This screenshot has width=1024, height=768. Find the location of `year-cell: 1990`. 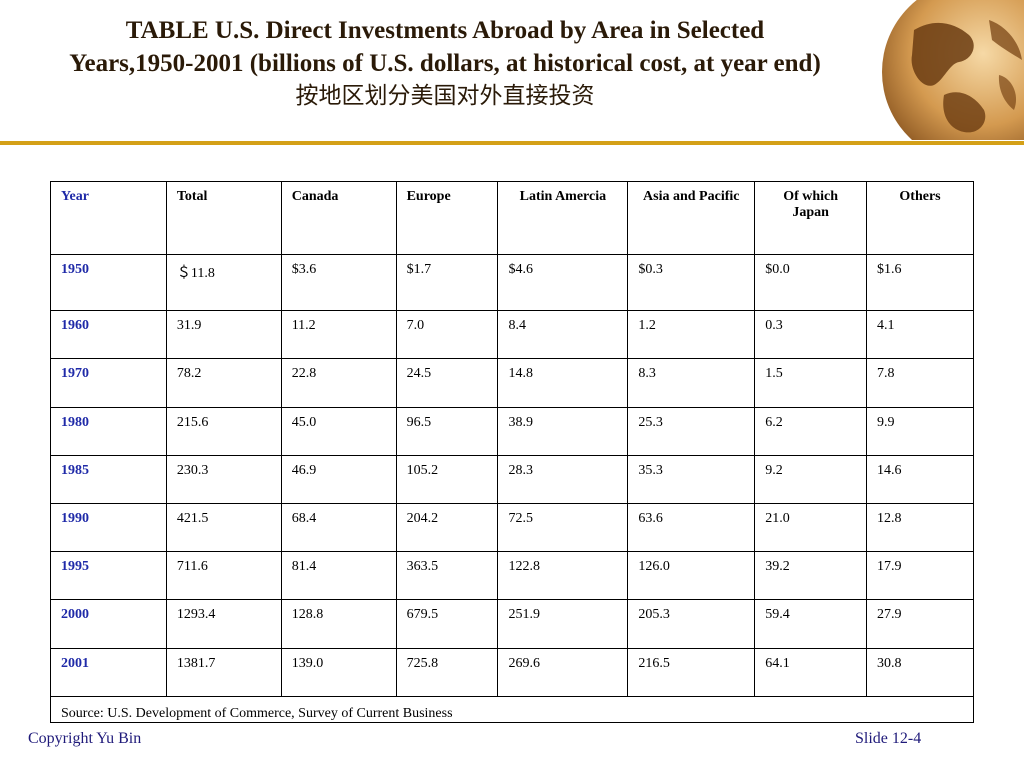

year-cell: 1990 is located at coordinates (108, 528).